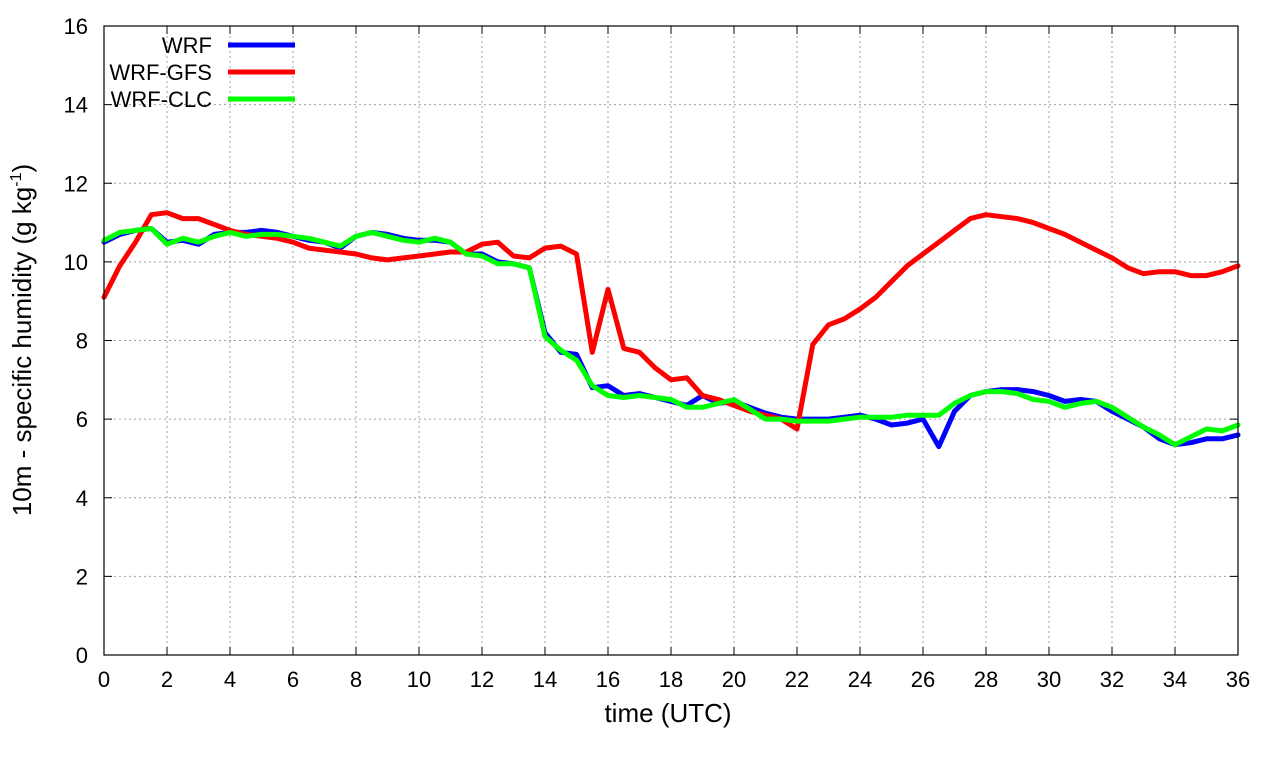 The image size is (1280, 760). What do you see at coordinates (482, 679) in the screenshot?
I see `x-tick-label: 12` at bounding box center [482, 679].